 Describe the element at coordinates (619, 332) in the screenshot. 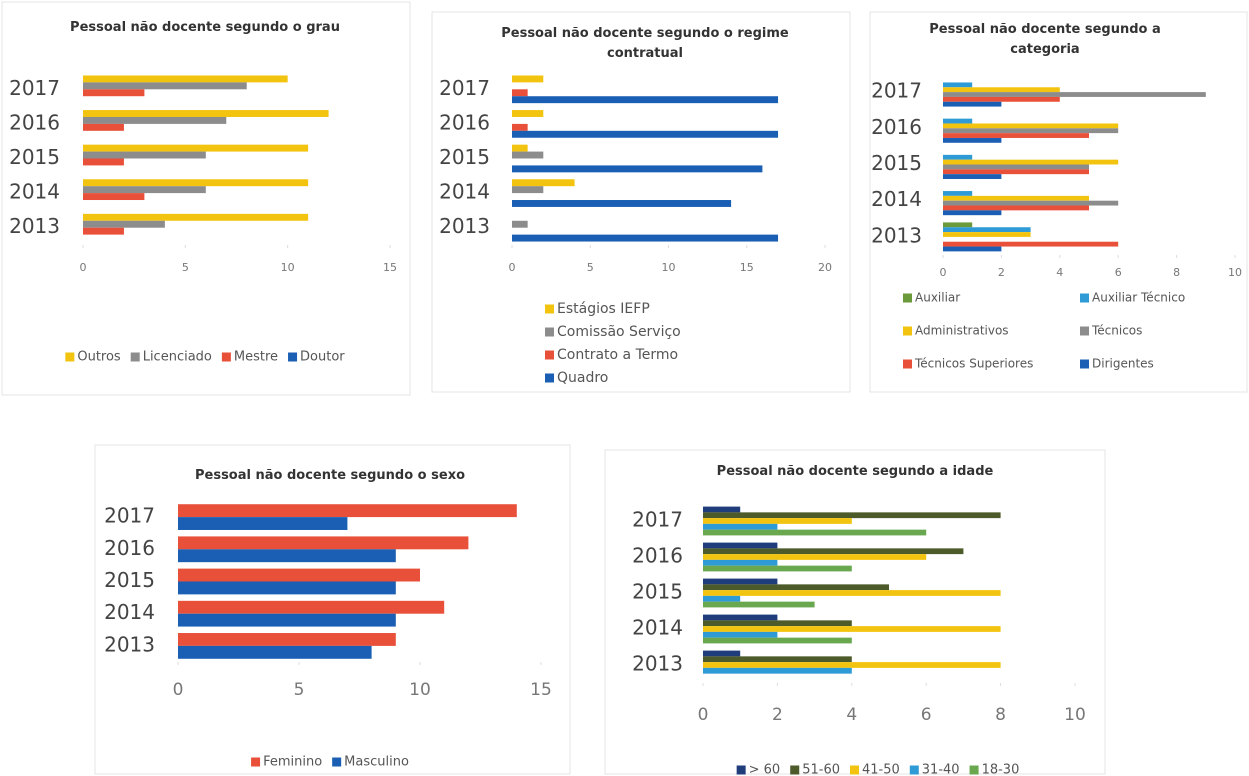

I see `legend-label: Comissão Serviço` at that location.